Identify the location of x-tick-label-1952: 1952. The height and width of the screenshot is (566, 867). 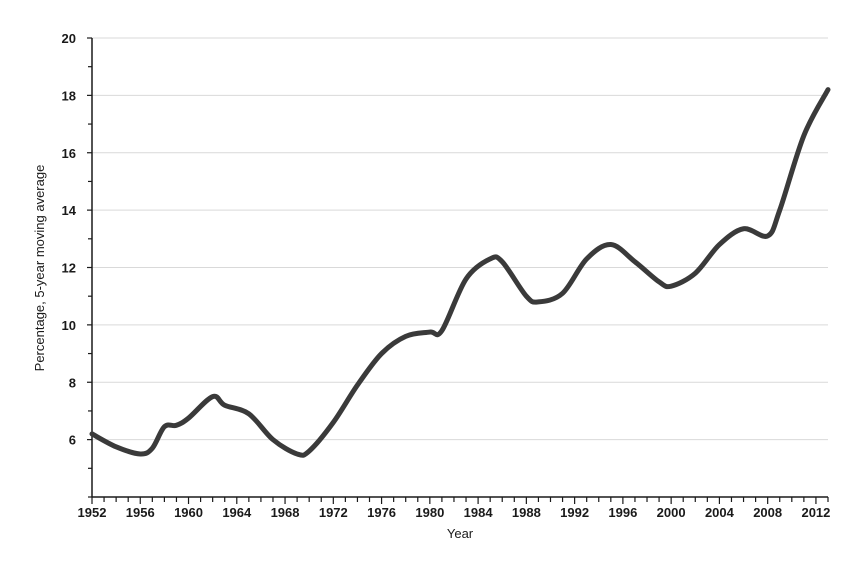
(92, 512).